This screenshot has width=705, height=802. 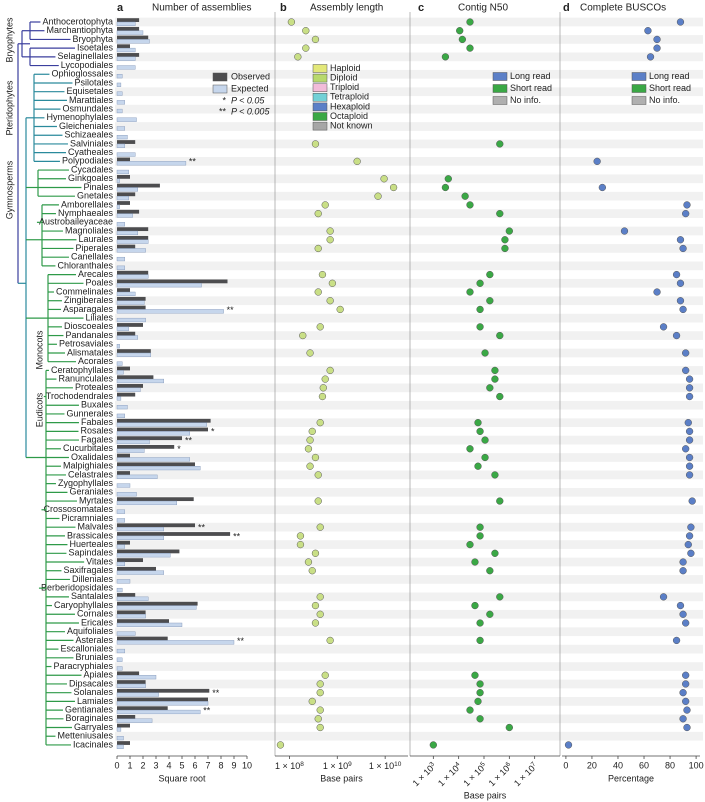 What do you see at coordinates (99, 283) in the screenshot?
I see `row-label: Poales` at bounding box center [99, 283].